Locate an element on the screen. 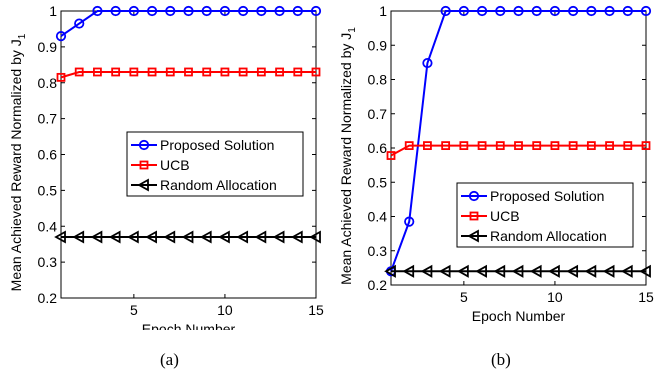 The image size is (660, 376). x-axis-label: Epoch Number is located at coordinates (519, 316).